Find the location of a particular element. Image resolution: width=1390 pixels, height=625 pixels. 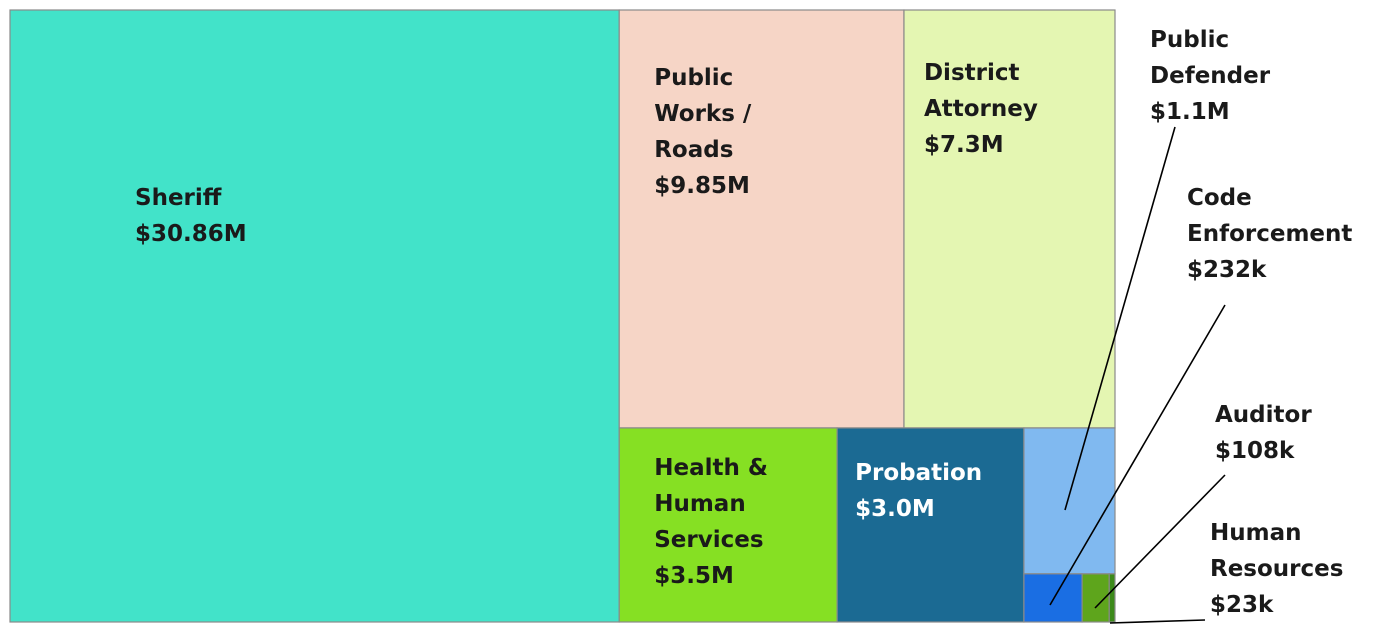

value-label: $23k is located at coordinates (1242, 605).